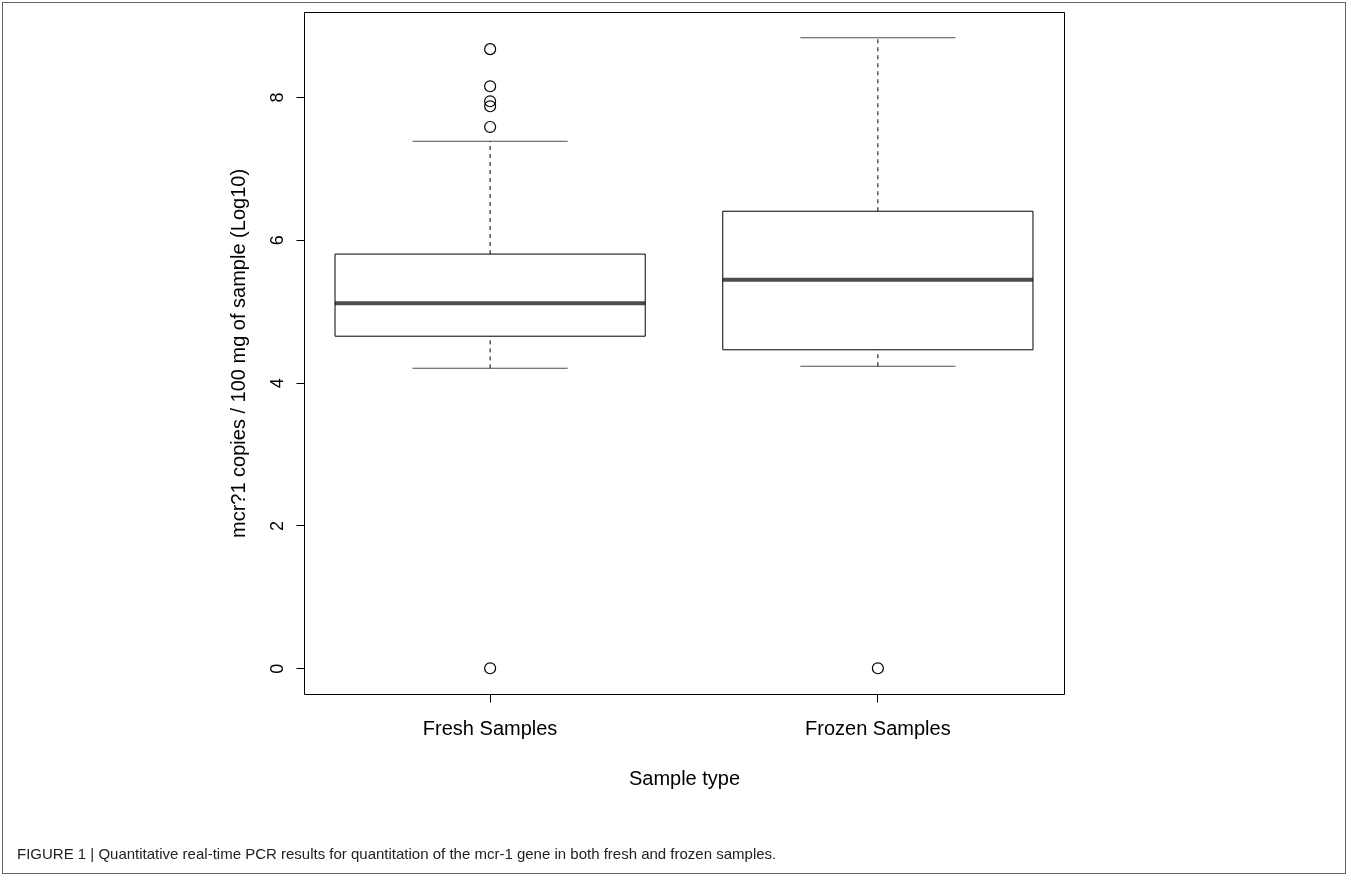  I want to click on x-tick-label: Fresh Samples, so click(490, 727).